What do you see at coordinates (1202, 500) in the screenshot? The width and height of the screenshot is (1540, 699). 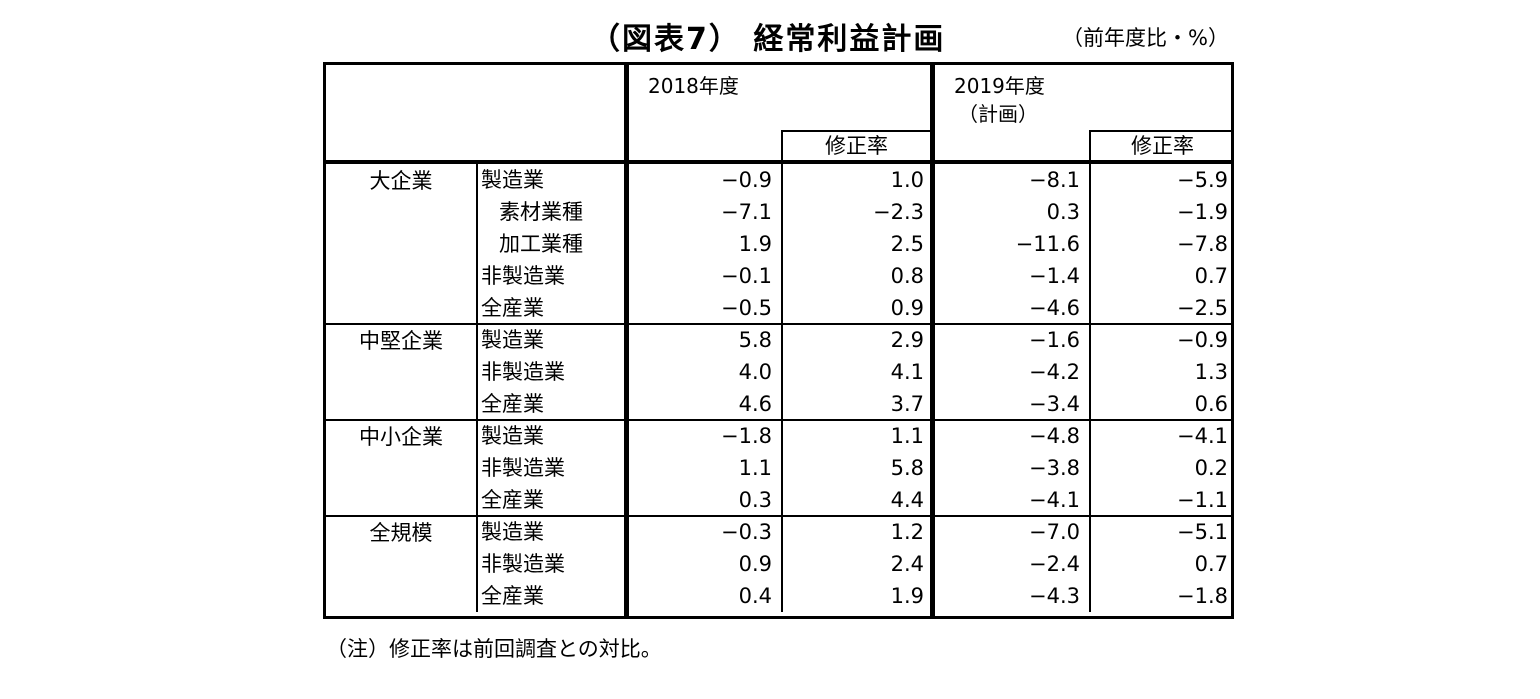 I see `value-cell: −1.1` at bounding box center [1202, 500].